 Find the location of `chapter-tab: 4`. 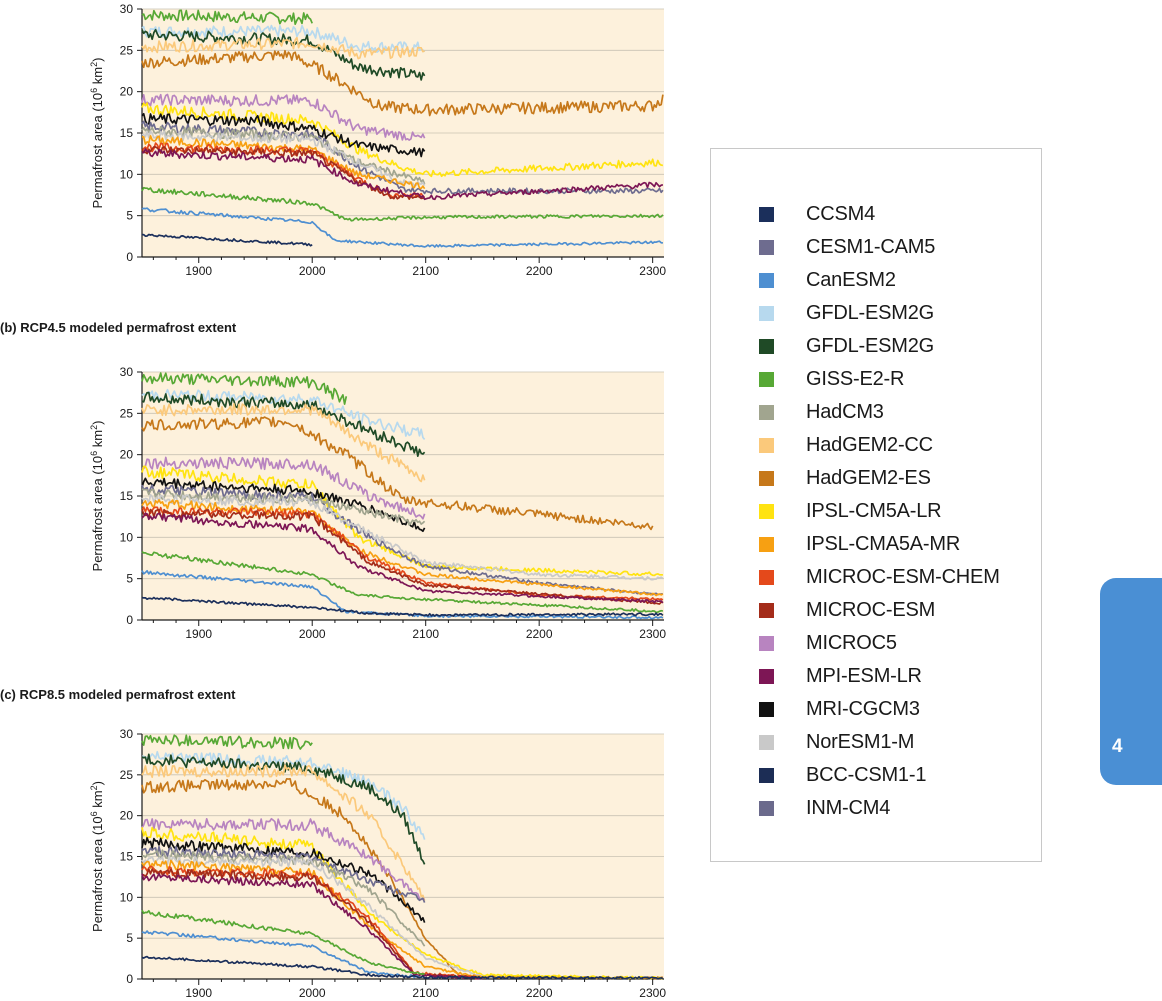

chapter-tab: 4 is located at coordinates (1131, 681).